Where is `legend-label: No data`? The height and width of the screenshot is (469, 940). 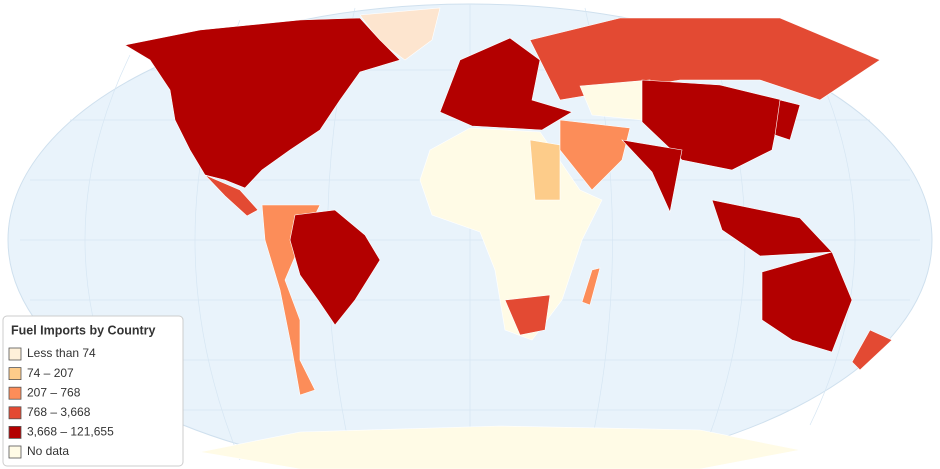
legend-label: No data is located at coordinates (48, 451).